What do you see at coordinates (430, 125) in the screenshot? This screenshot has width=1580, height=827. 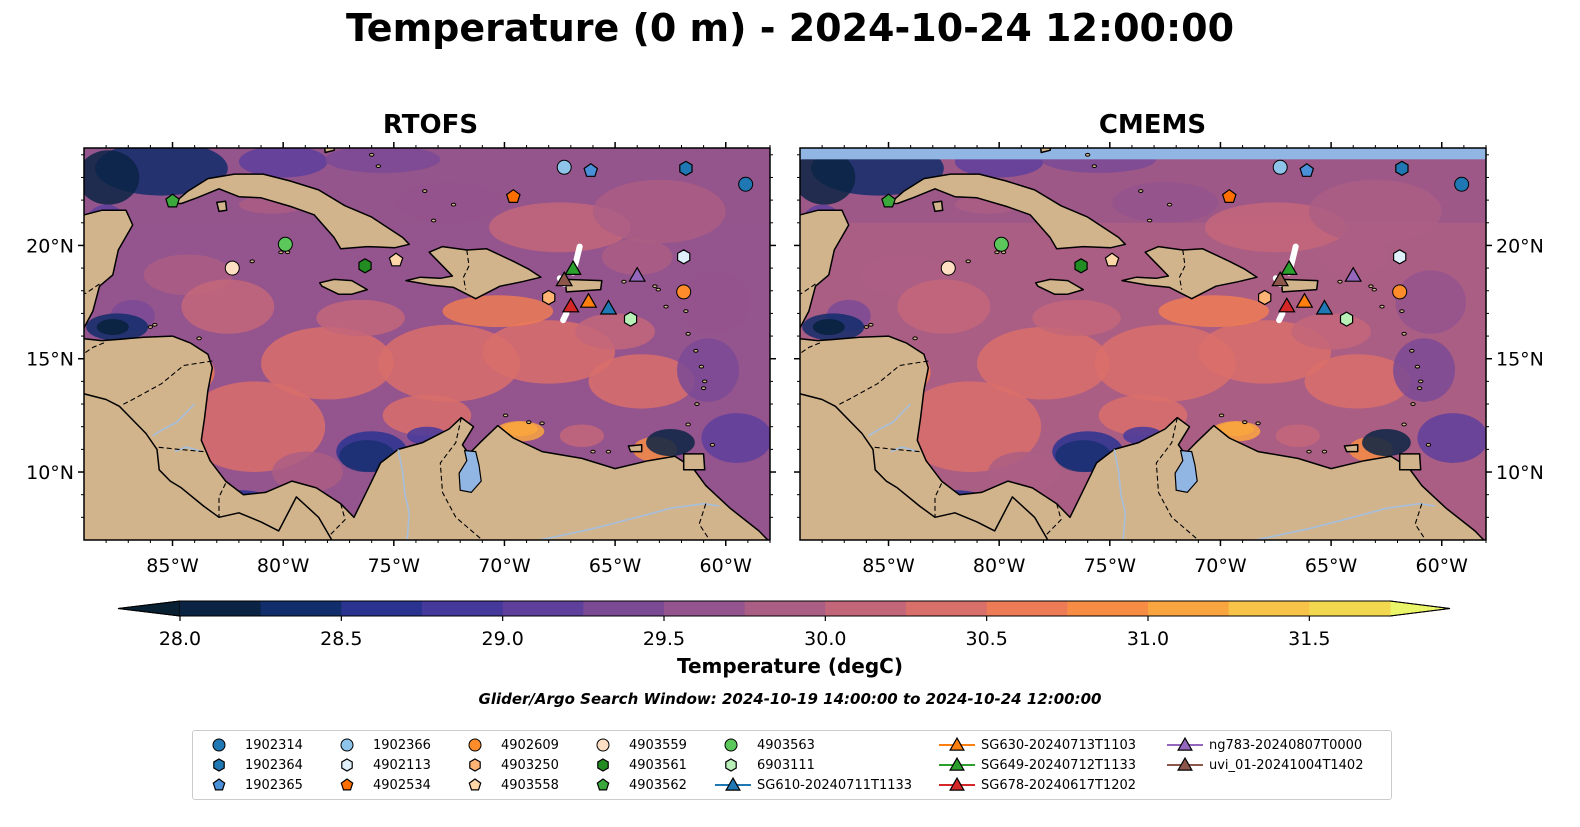 I see `panel-title-rtofs: RTOFS` at bounding box center [430, 125].